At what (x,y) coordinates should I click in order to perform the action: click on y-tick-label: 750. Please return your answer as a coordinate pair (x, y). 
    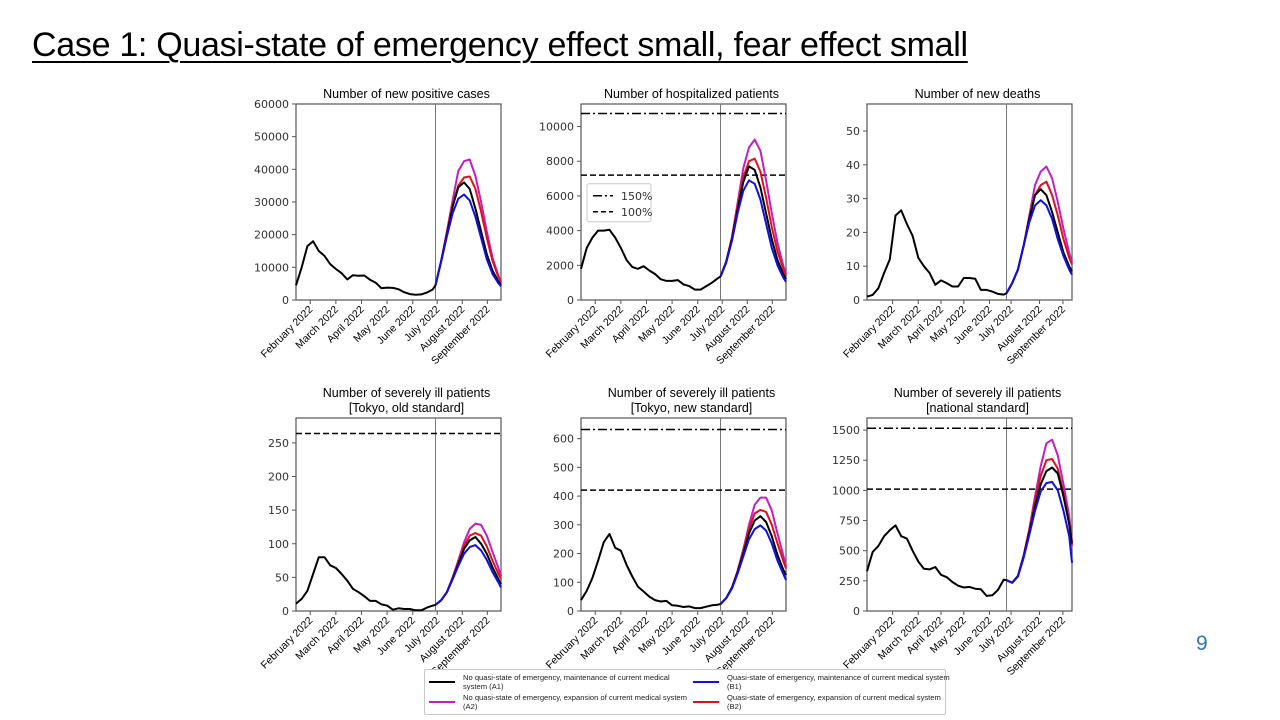
    Looking at the image, I should click on (849, 521).